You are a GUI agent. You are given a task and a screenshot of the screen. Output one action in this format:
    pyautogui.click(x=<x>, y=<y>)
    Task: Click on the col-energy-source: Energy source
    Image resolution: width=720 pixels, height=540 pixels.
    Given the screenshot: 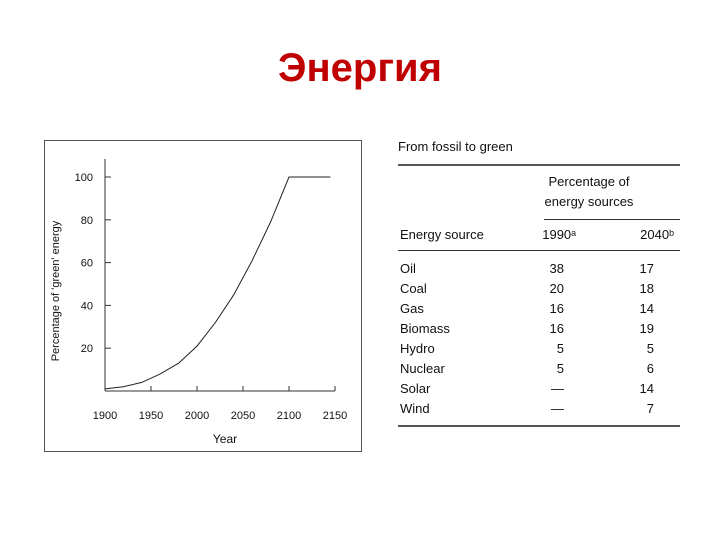 What is the action you would take?
    pyautogui.click(x=442, y=234)
    